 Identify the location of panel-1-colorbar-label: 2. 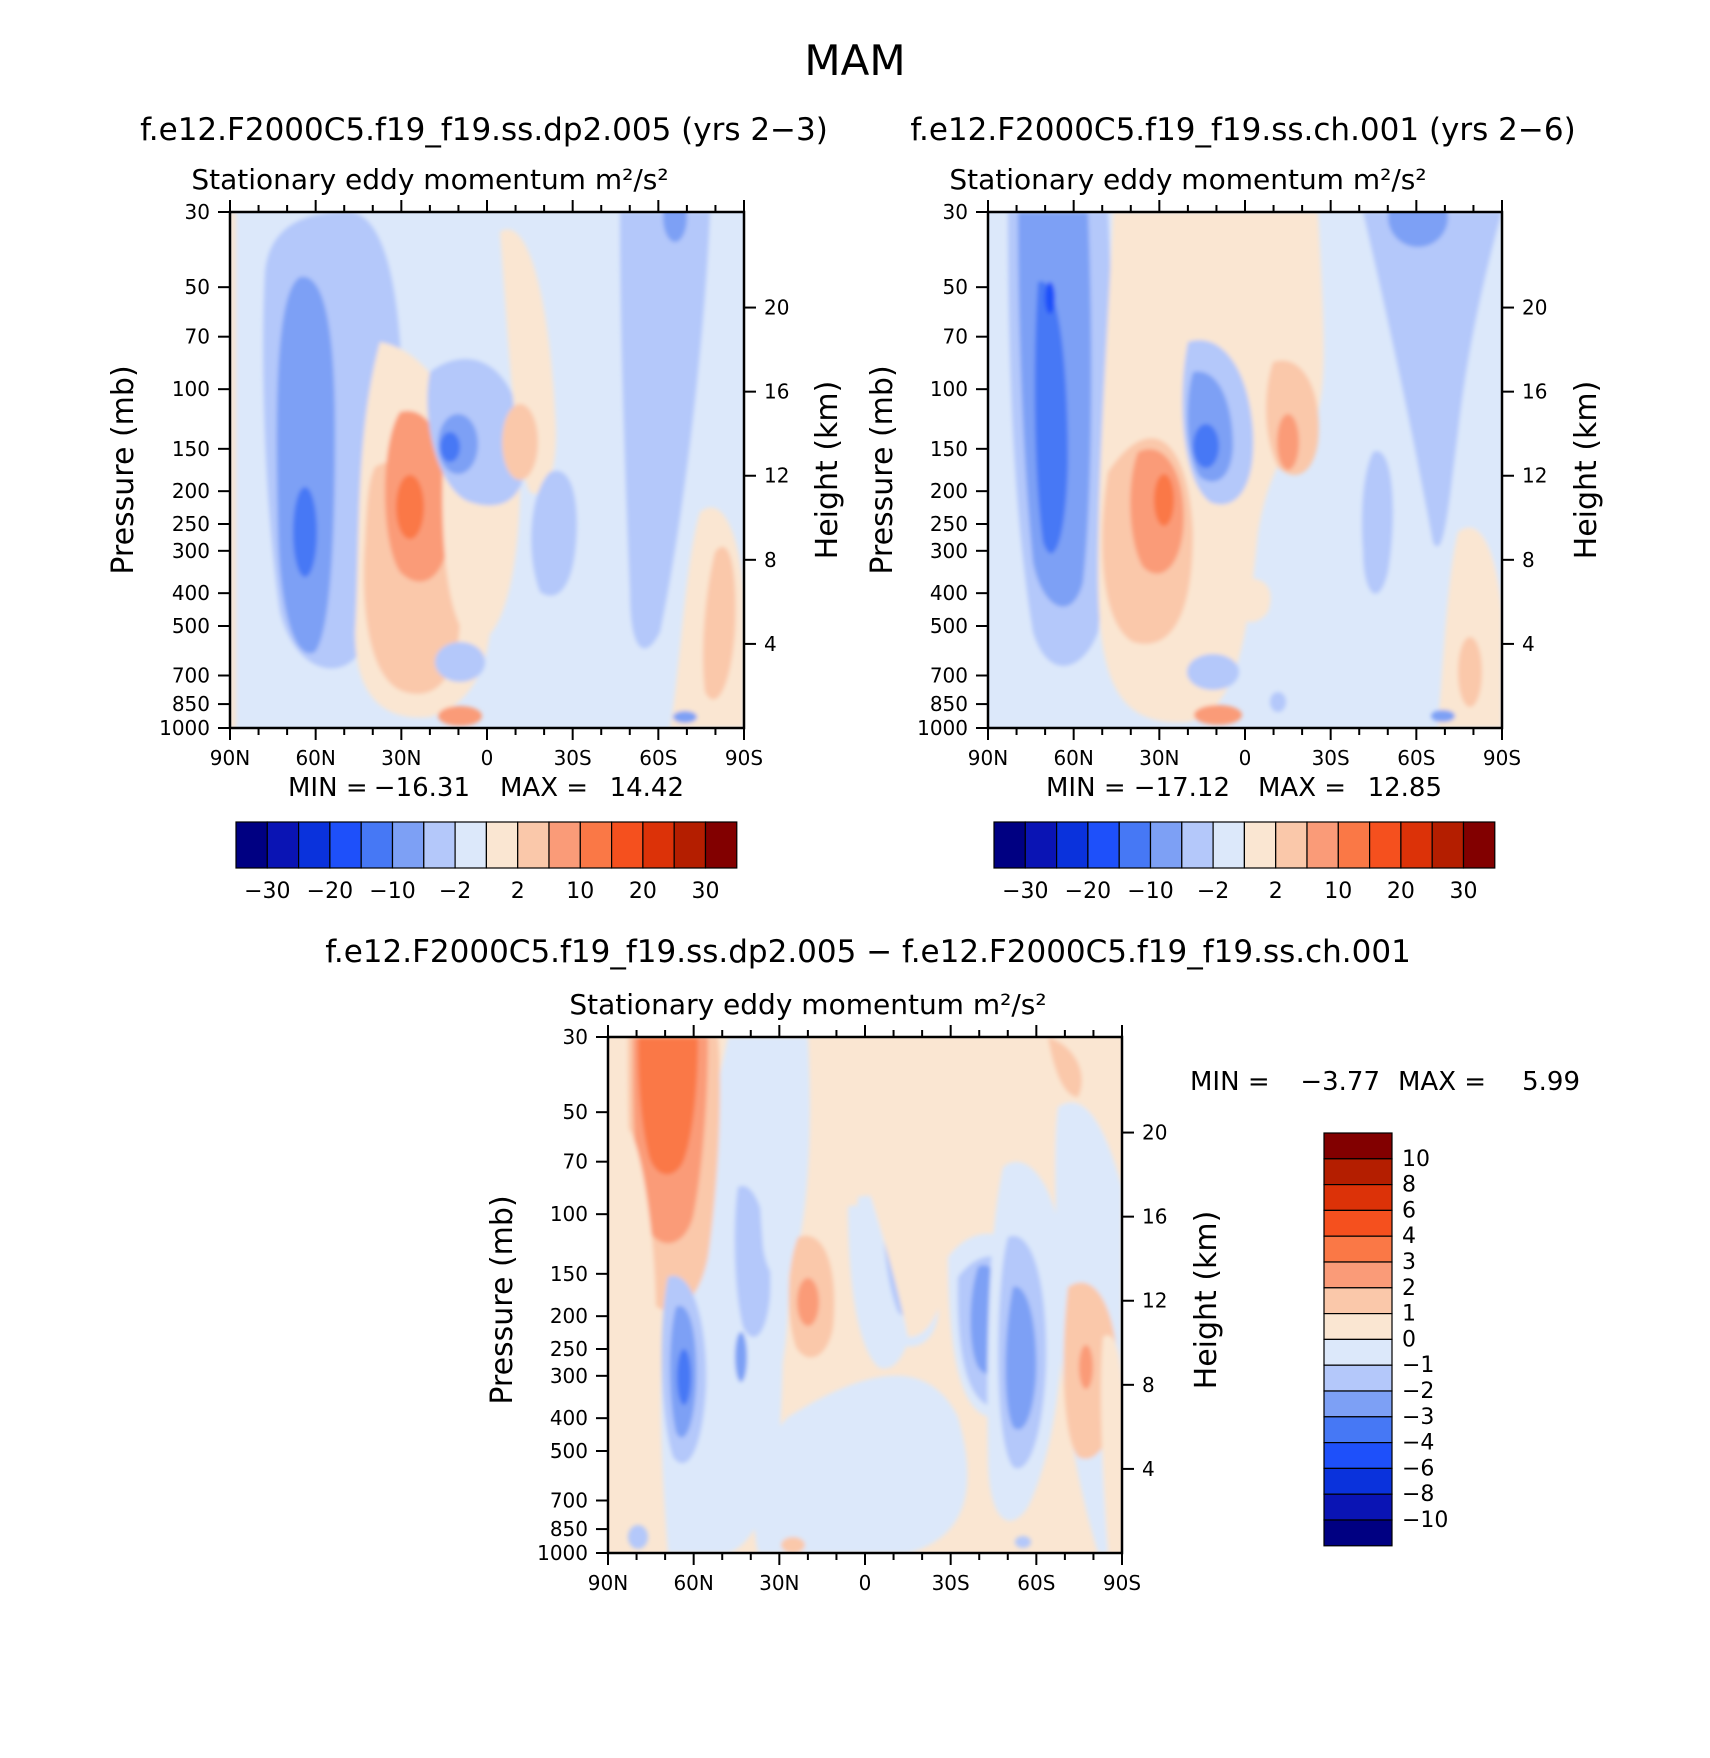
(518, 891).